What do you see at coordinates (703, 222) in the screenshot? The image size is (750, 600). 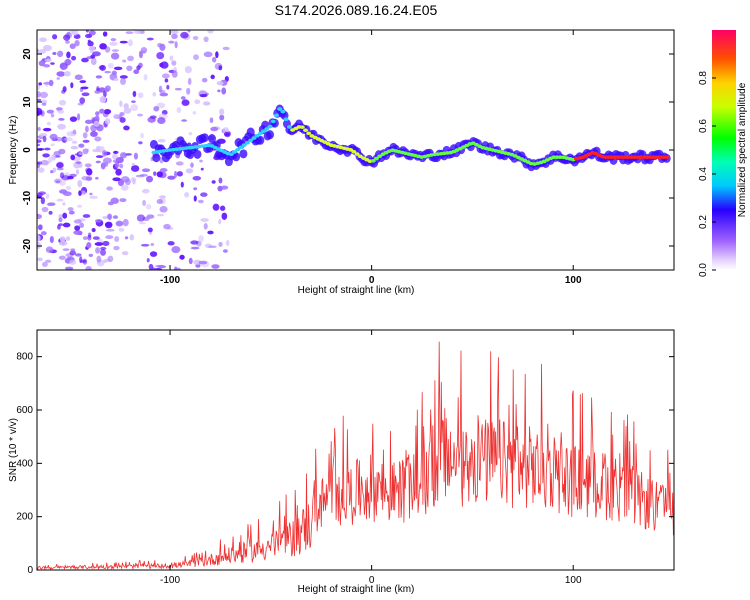 I see `colorbar-tick-label: 0.2` at bounding box center [703, 222].